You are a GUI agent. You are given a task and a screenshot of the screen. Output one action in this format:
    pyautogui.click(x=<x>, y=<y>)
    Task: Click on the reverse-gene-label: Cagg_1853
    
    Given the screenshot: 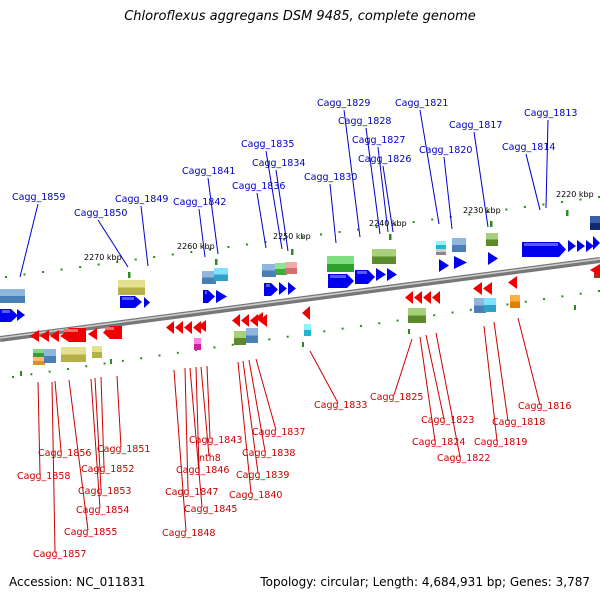 What is the action you would take?
    pyautogui.click(x=104, y=491)
    